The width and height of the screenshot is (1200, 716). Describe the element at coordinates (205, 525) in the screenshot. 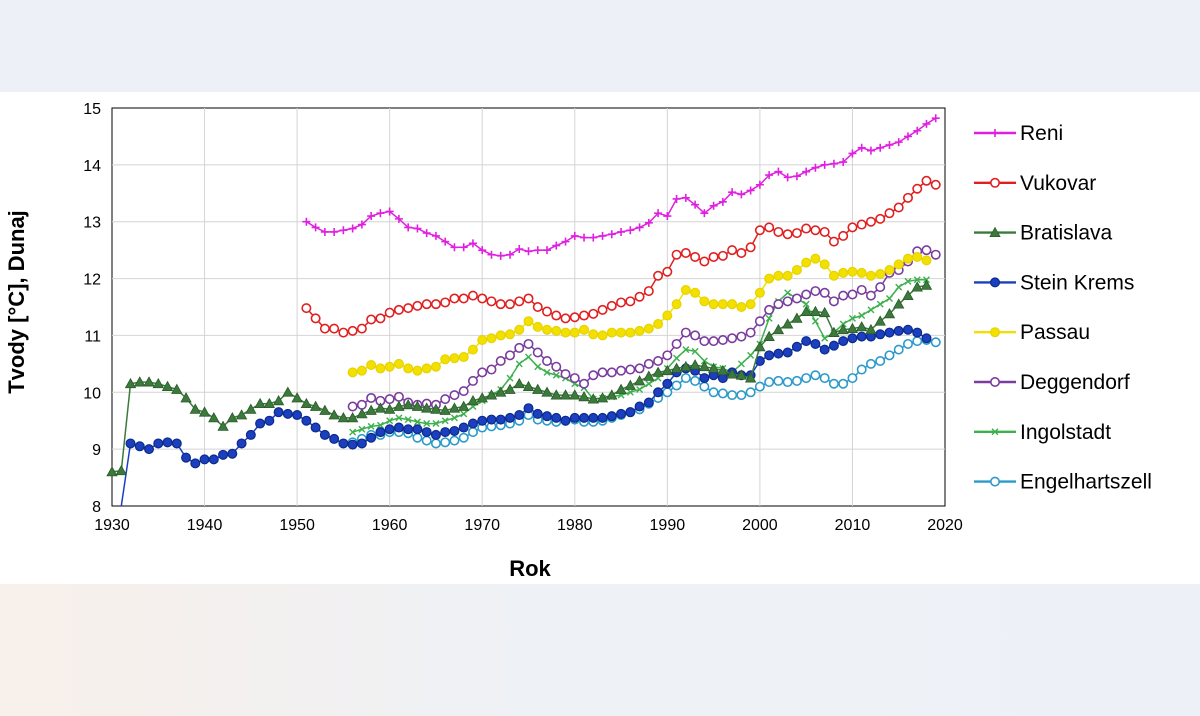

I see `x-tick-label: 1940` at that location.